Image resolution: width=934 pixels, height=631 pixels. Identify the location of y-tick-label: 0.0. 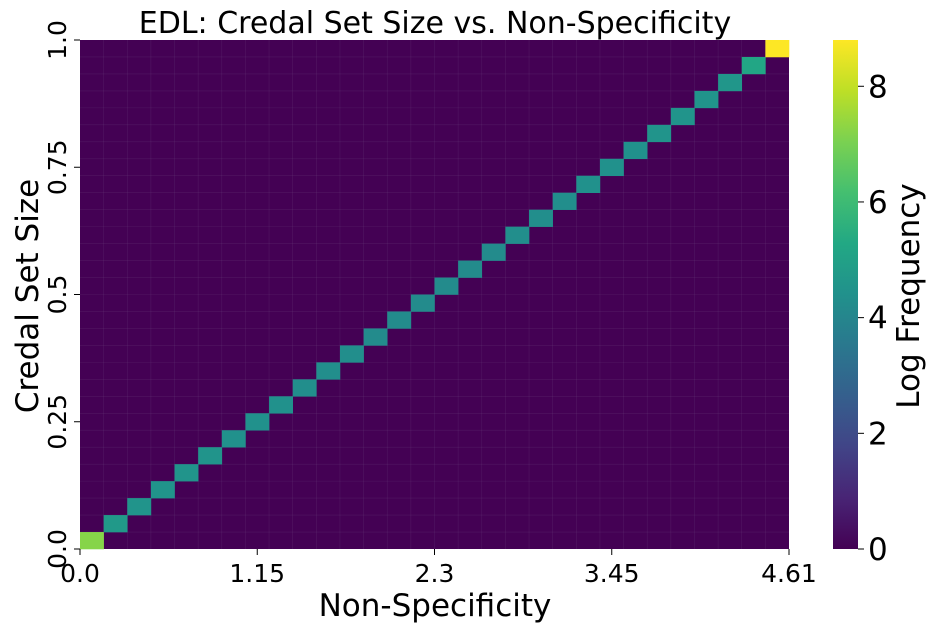
(57, 549).